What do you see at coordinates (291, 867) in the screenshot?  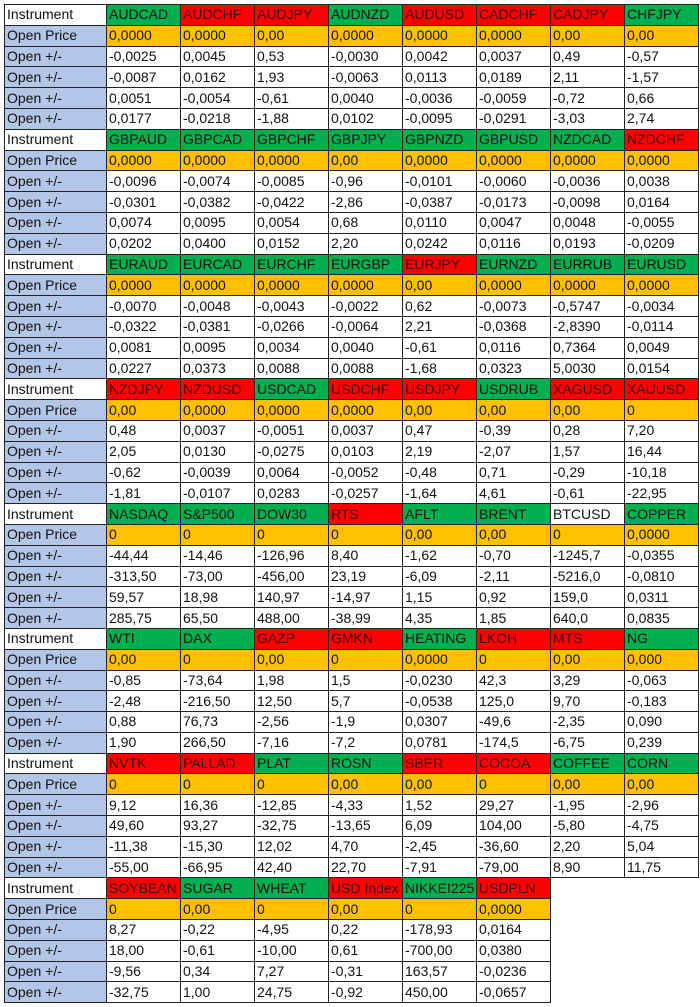 I see `change-cell: 42,40` at bounding box center [291, 867].